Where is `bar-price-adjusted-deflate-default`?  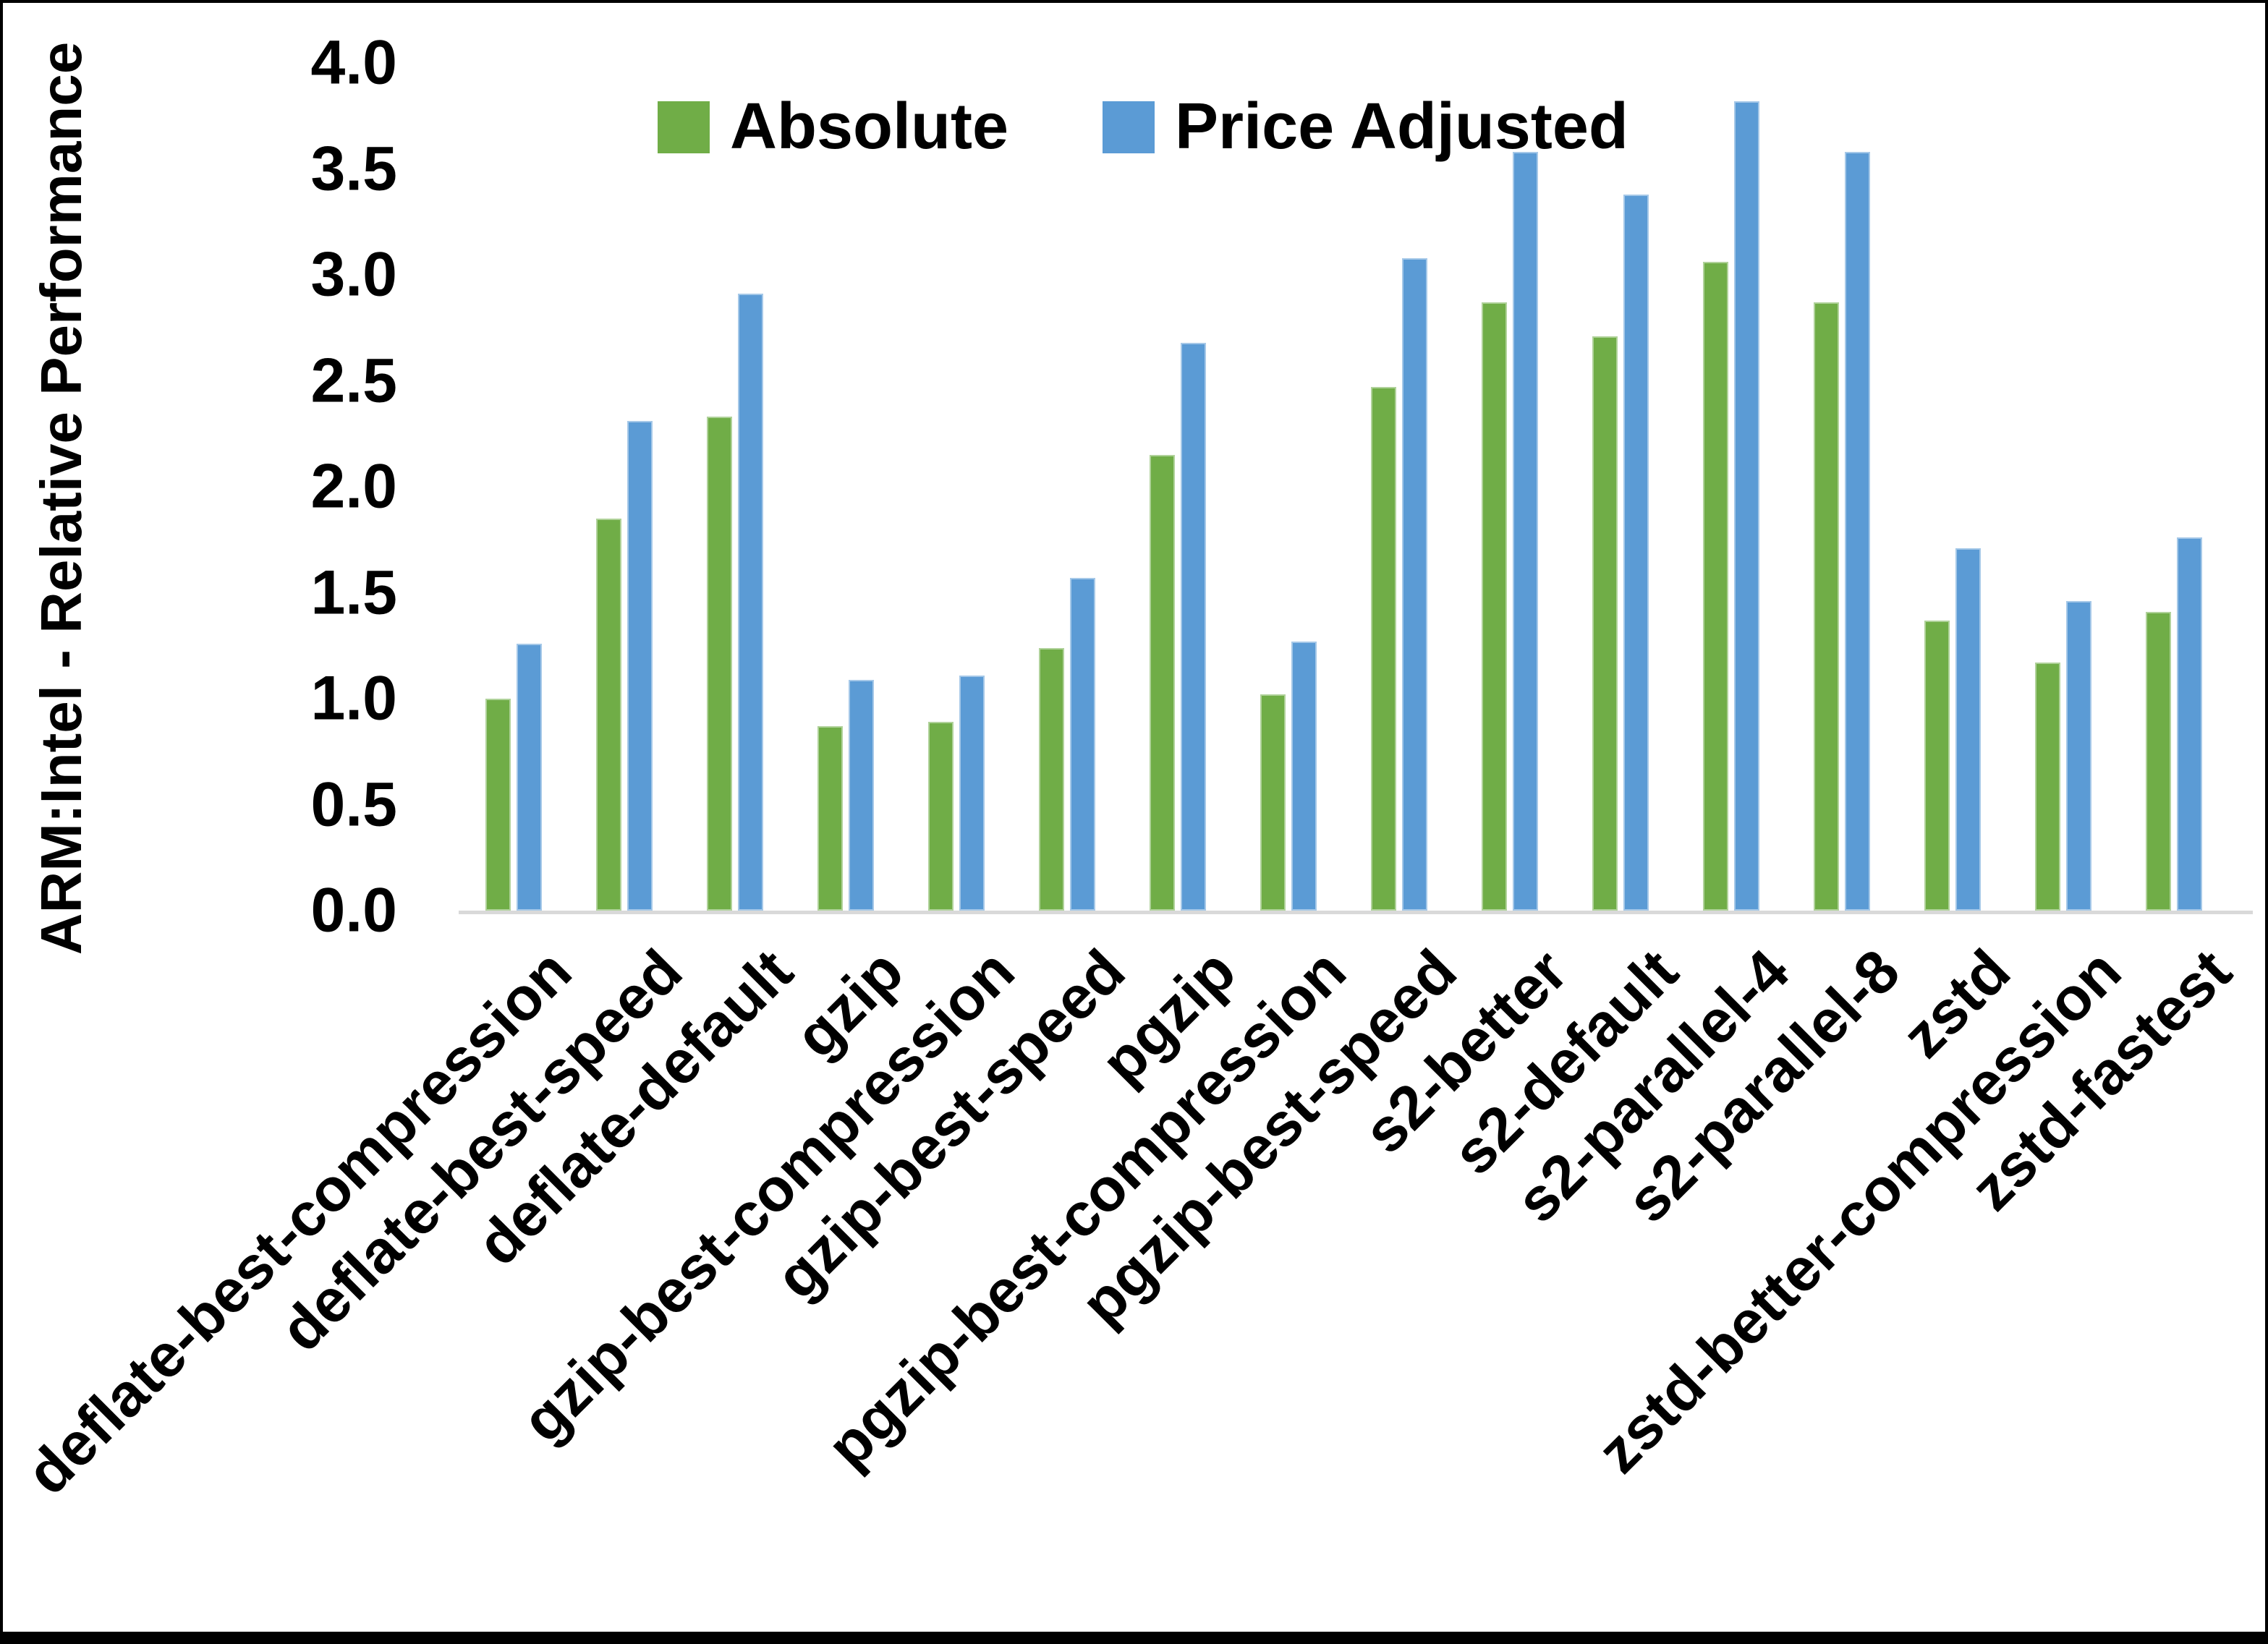 bar-price-adjusted-deflate-default is located at coordinates (751, 602).